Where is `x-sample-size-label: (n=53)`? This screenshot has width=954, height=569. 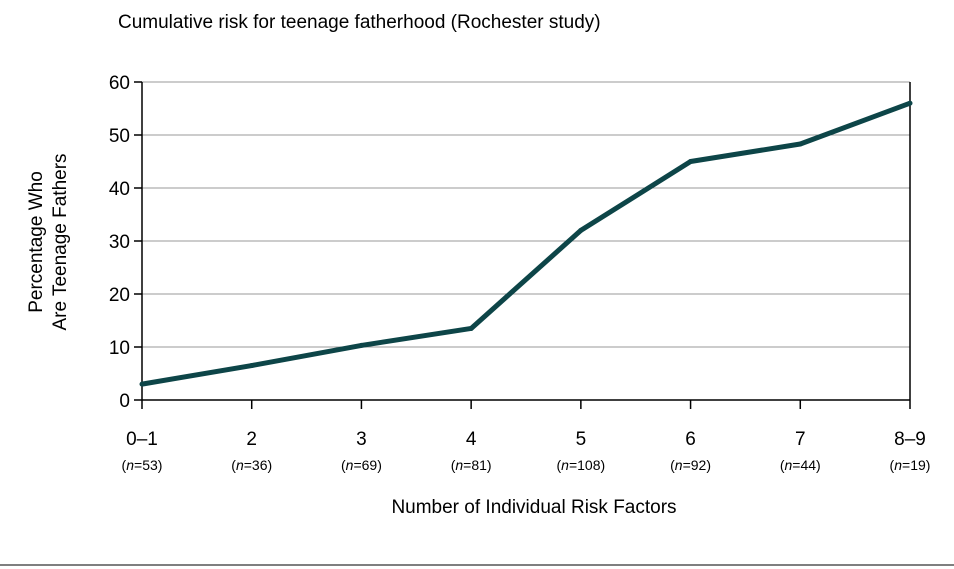
x-sample-size-label: (n=53) is located at coordinates (142, 465).